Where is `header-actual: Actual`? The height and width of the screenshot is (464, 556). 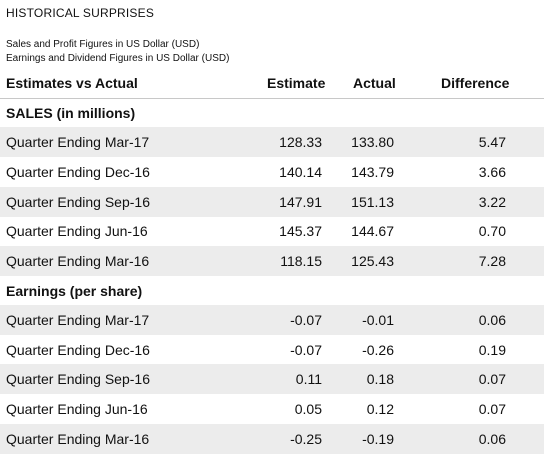 header-actual: Actual is located at coordinates (374, 83).